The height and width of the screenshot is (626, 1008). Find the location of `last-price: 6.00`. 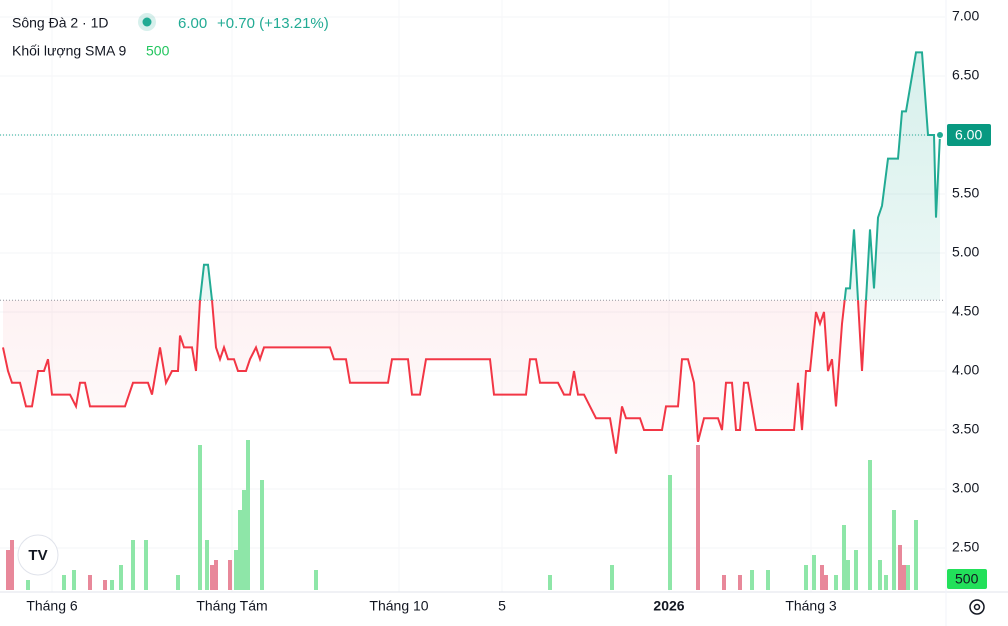

last-price: 6.00 is located at coordinates (192, 23).